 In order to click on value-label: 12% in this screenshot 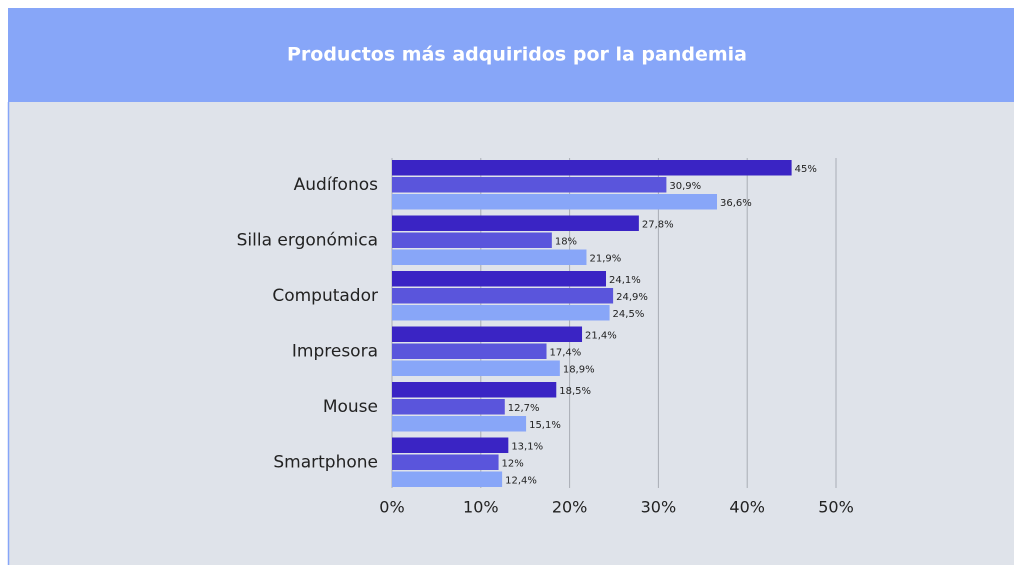, I will do `click(513, 463)`.